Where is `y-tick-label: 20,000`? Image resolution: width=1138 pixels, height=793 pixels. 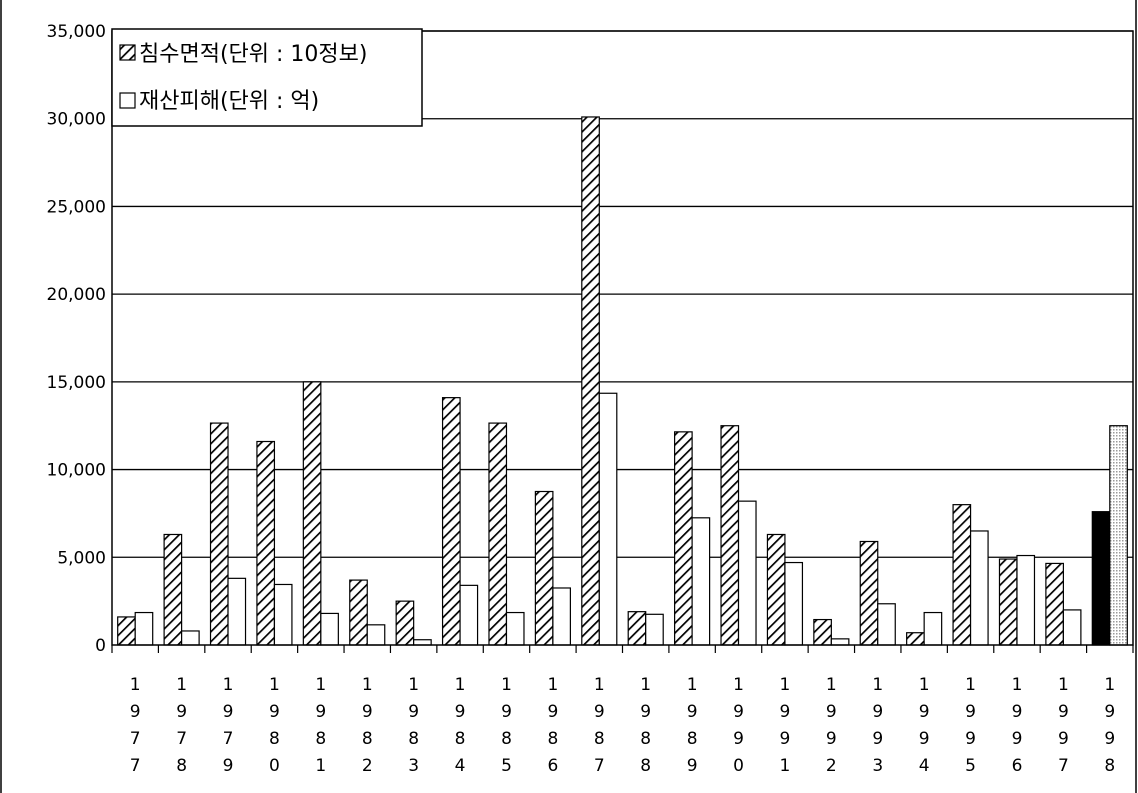 y-tick-label: 20,000 is located at coordinates (76, 295).